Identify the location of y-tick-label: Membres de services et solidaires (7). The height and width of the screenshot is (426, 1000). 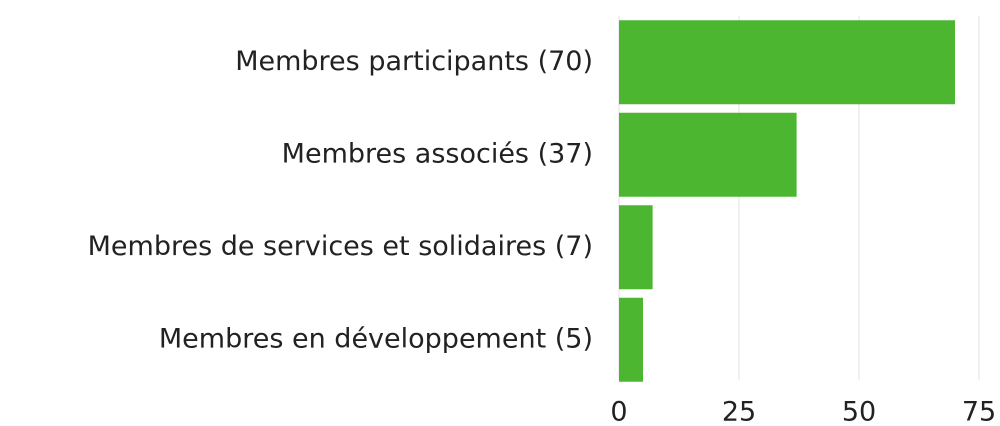
(340, 246).